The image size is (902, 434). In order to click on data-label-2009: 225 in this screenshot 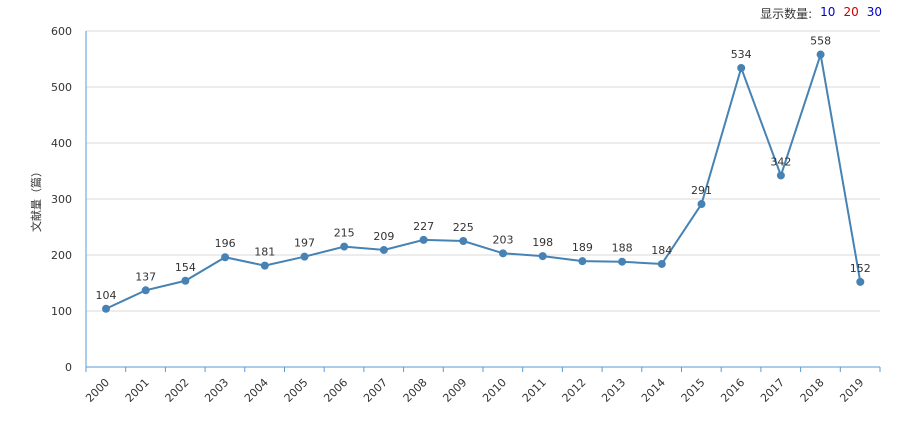, I will do `click(463, 227)`.